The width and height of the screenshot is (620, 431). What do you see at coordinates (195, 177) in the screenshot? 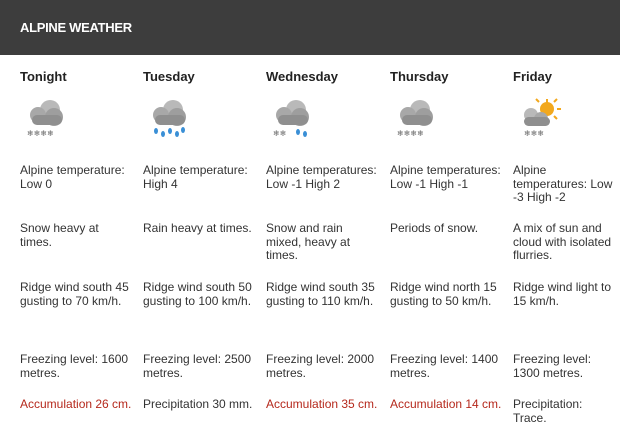
I see `temperature-text: Alpine temperature: High 4` at bounding box center [195, 177].